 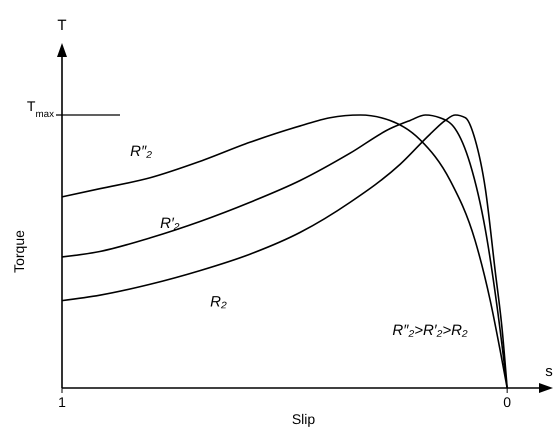 What do you see at coordinates (40, 109) in the screenshot?
I see `ref-line-label: T$_{max}$` at bounding box center [40, 109].